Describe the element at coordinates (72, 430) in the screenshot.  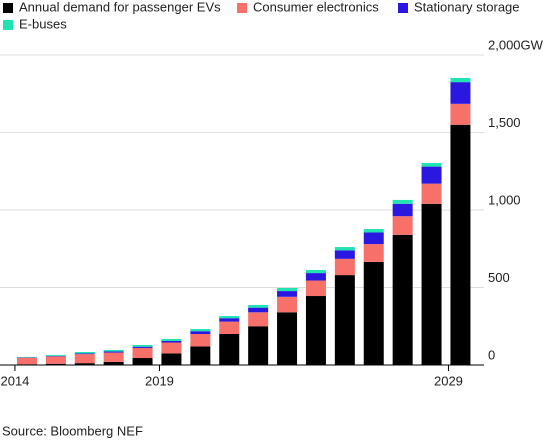
I see `source: Source: Bloomberg NEF` at that location.